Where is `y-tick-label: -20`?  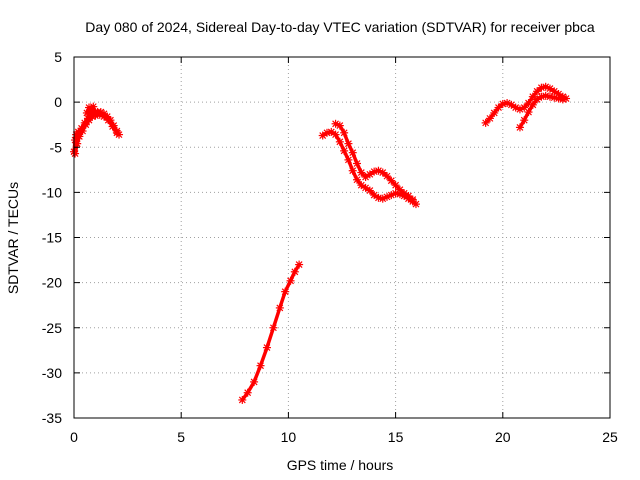 y-tick-label: -20 is located at coordinates (52, 283).